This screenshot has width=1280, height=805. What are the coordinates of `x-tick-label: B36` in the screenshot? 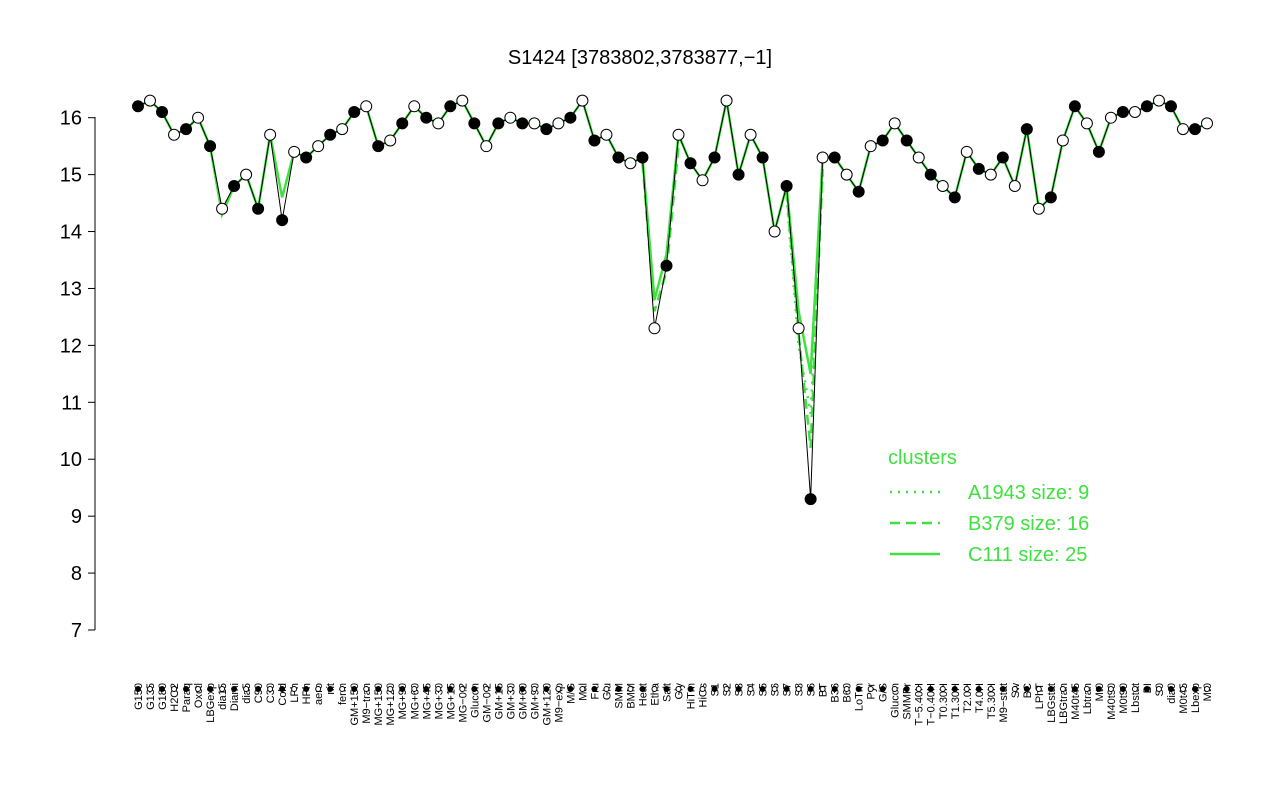 It's located at (836, 693).